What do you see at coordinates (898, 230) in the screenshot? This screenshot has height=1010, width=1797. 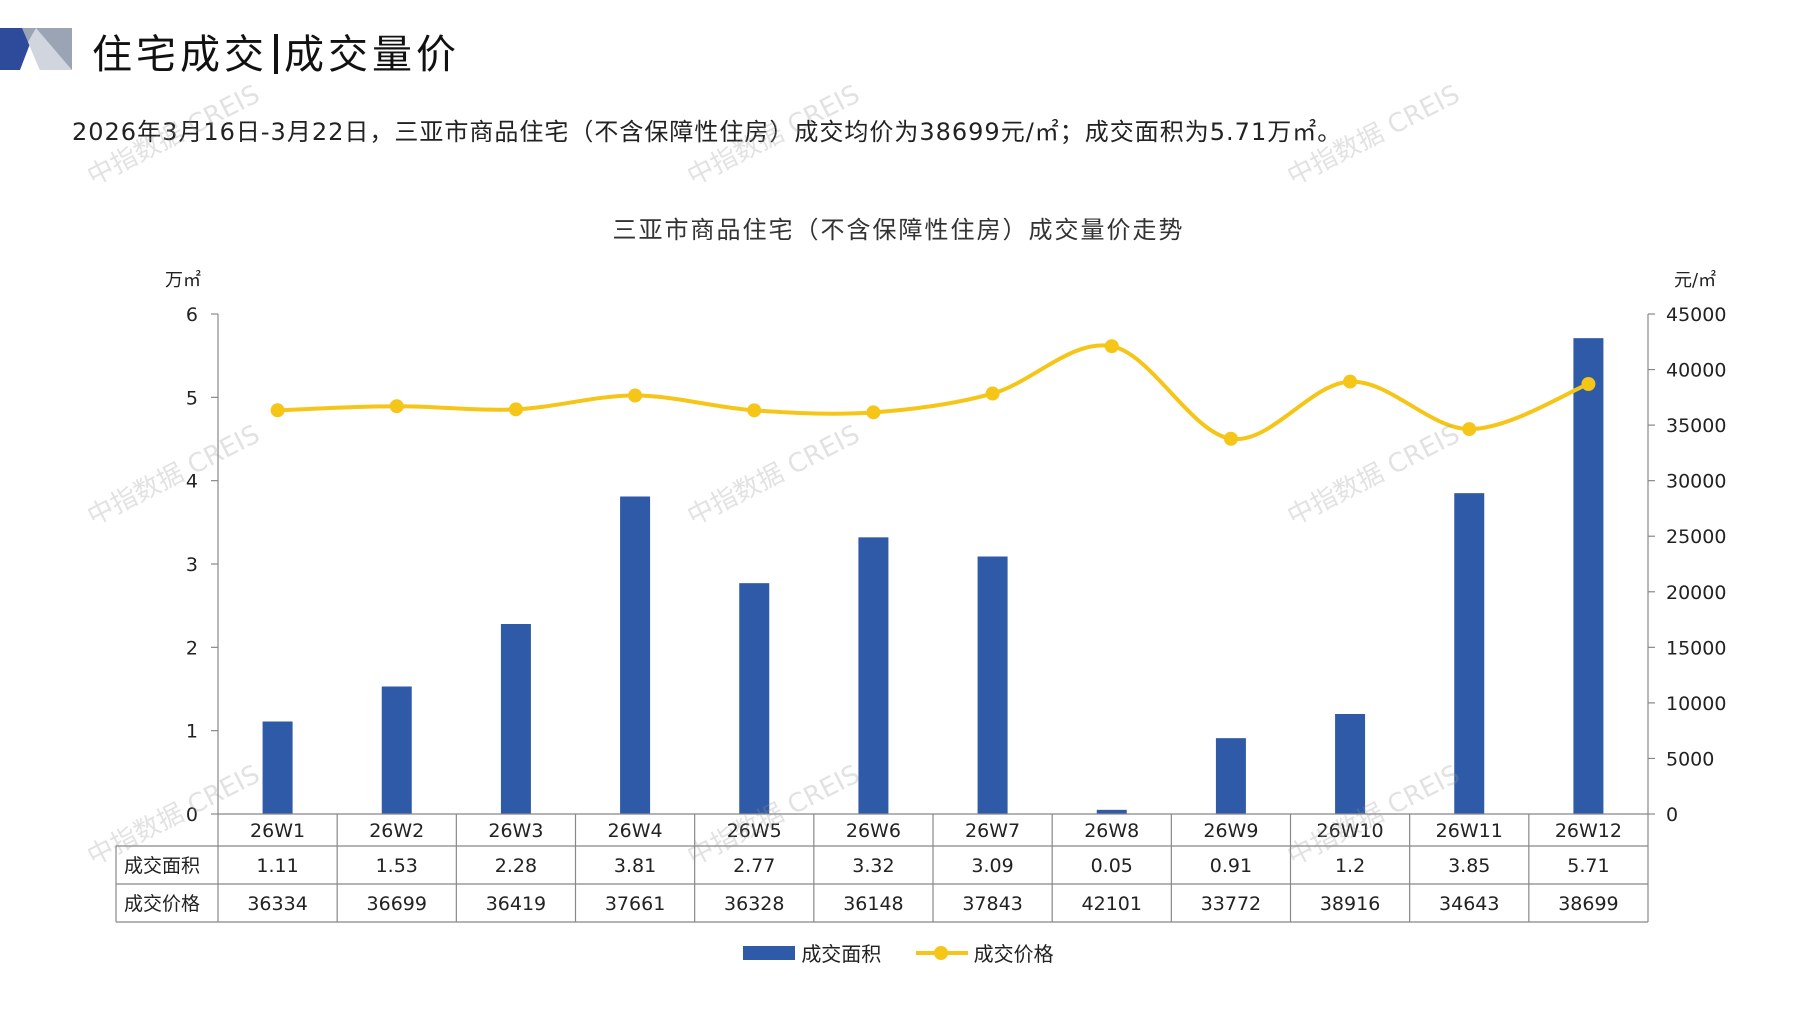 I see `chart-title: 三亚市商品住宅（不含保障性住房）成交量价走势` at bounding box center [898, 230].